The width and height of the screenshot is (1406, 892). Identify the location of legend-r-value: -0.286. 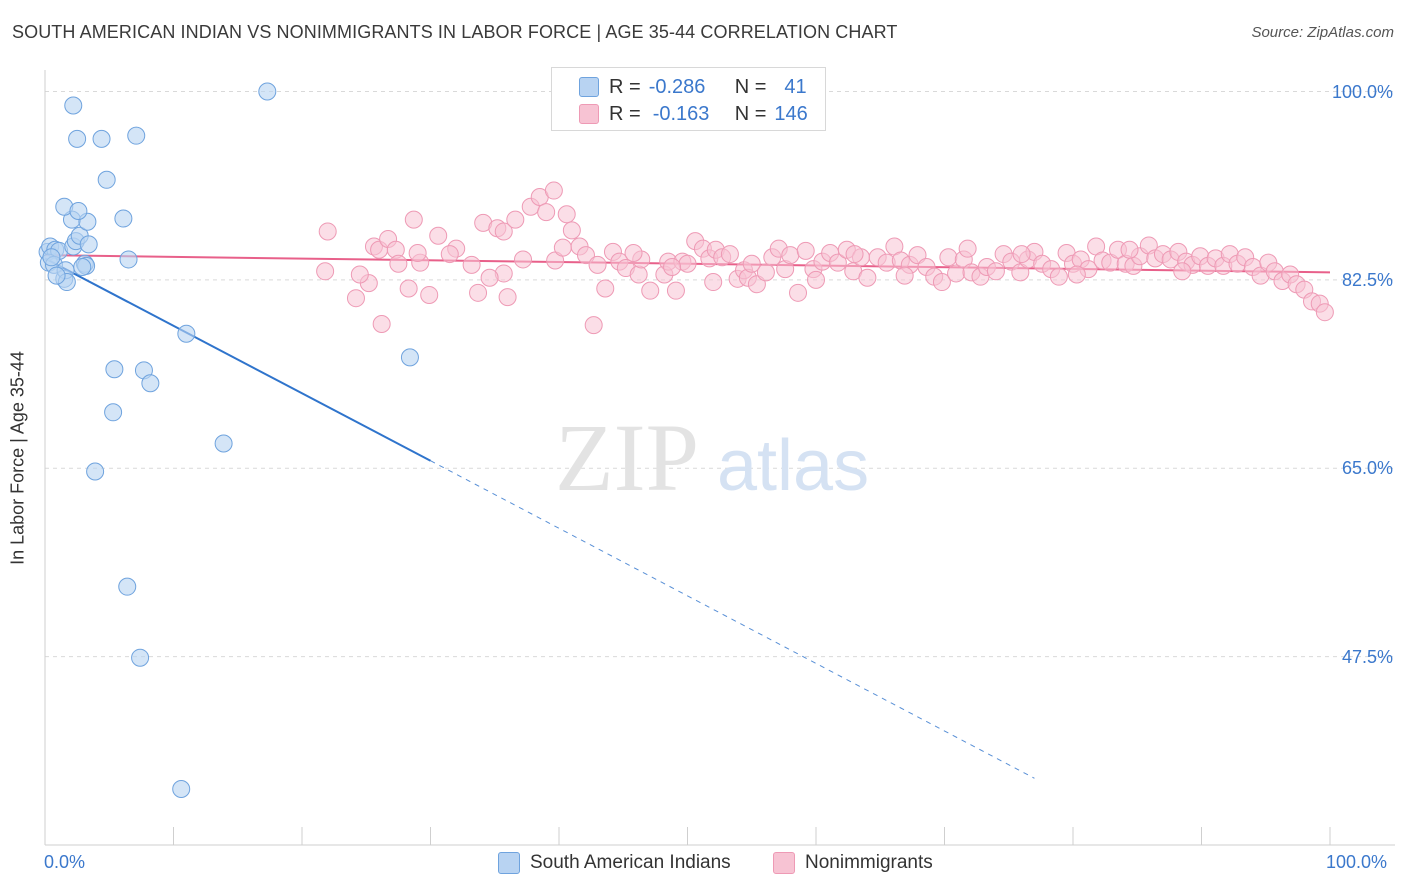
(677, 86).